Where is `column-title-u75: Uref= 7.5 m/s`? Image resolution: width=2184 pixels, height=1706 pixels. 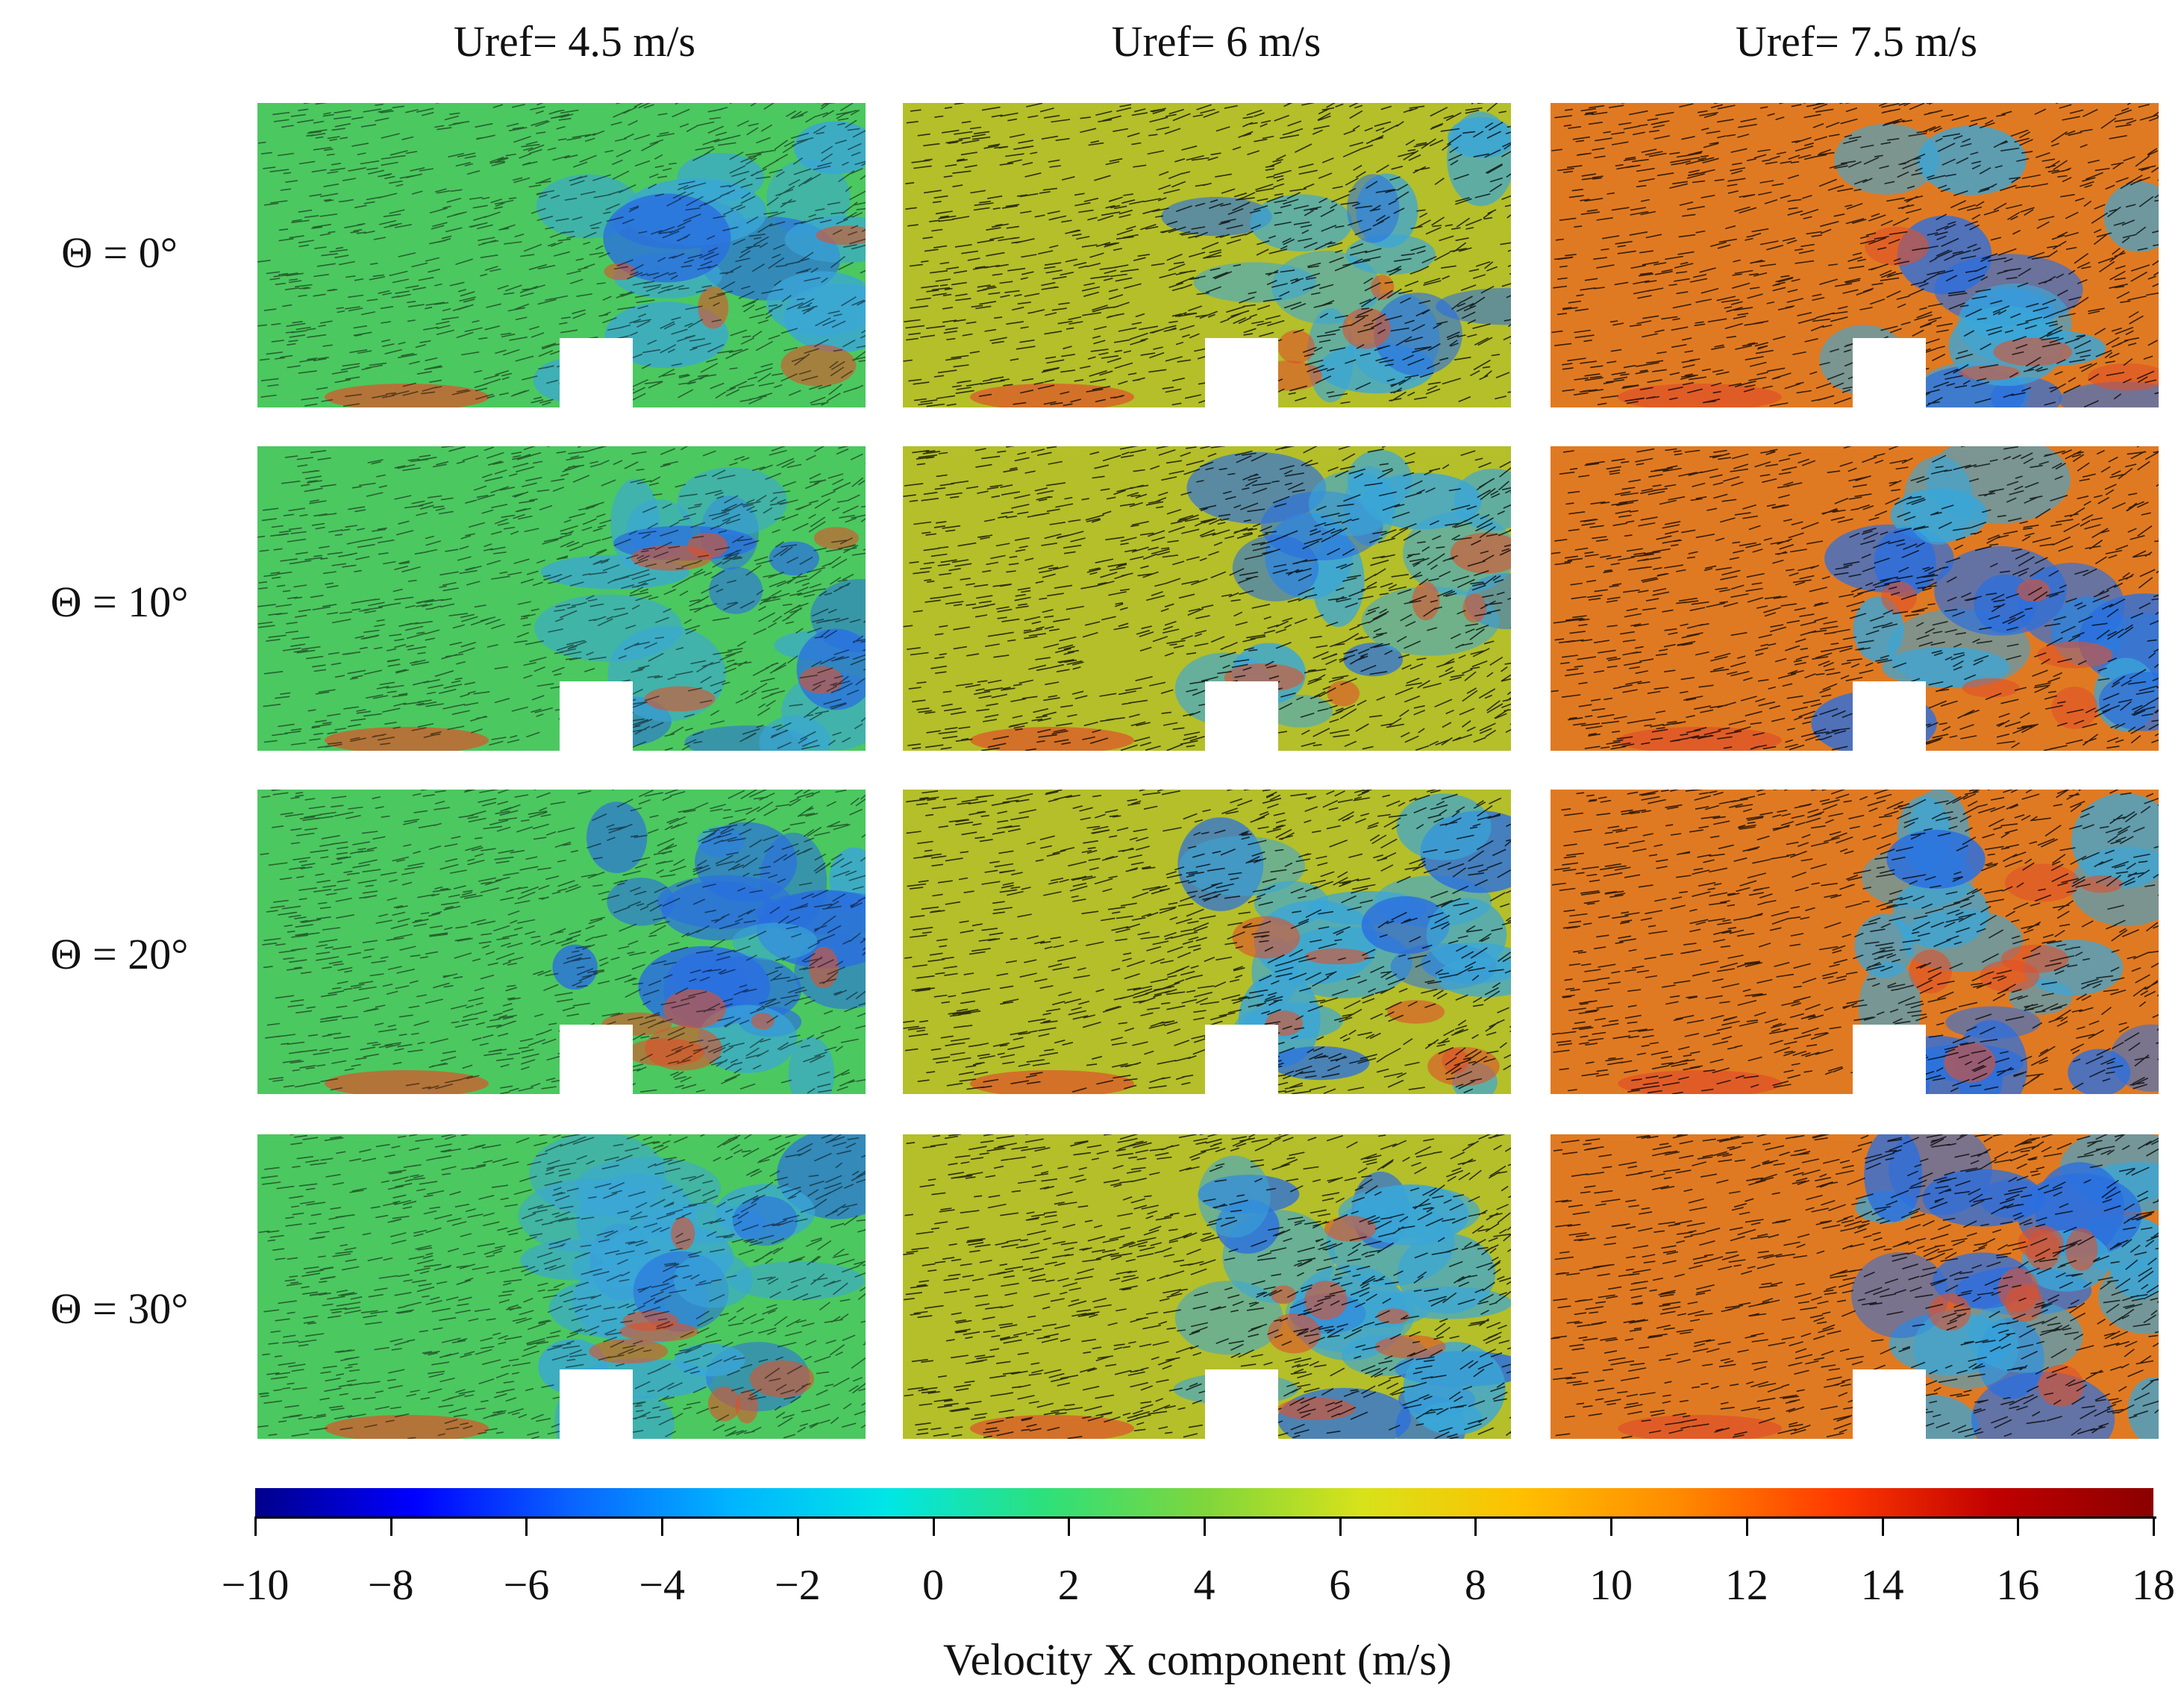
column-title-u75: Uref= 7.5 m/s is located at coordinates (1856, 41).